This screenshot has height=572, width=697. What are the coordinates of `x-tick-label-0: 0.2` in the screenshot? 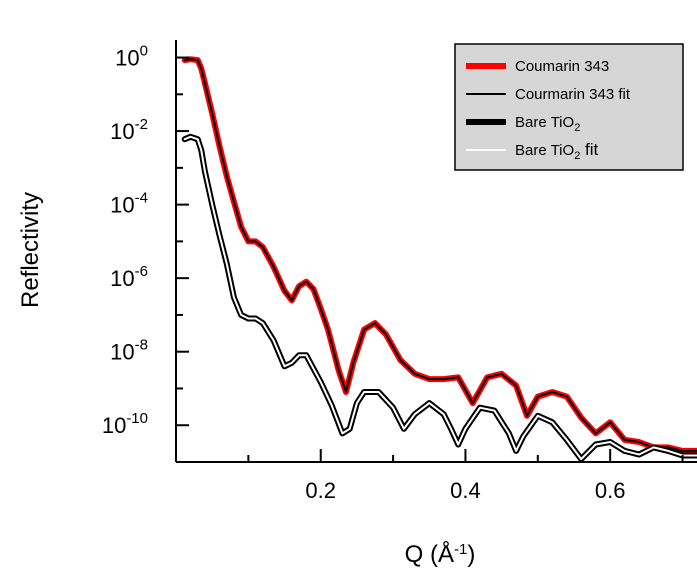 It's located at (320, 490).